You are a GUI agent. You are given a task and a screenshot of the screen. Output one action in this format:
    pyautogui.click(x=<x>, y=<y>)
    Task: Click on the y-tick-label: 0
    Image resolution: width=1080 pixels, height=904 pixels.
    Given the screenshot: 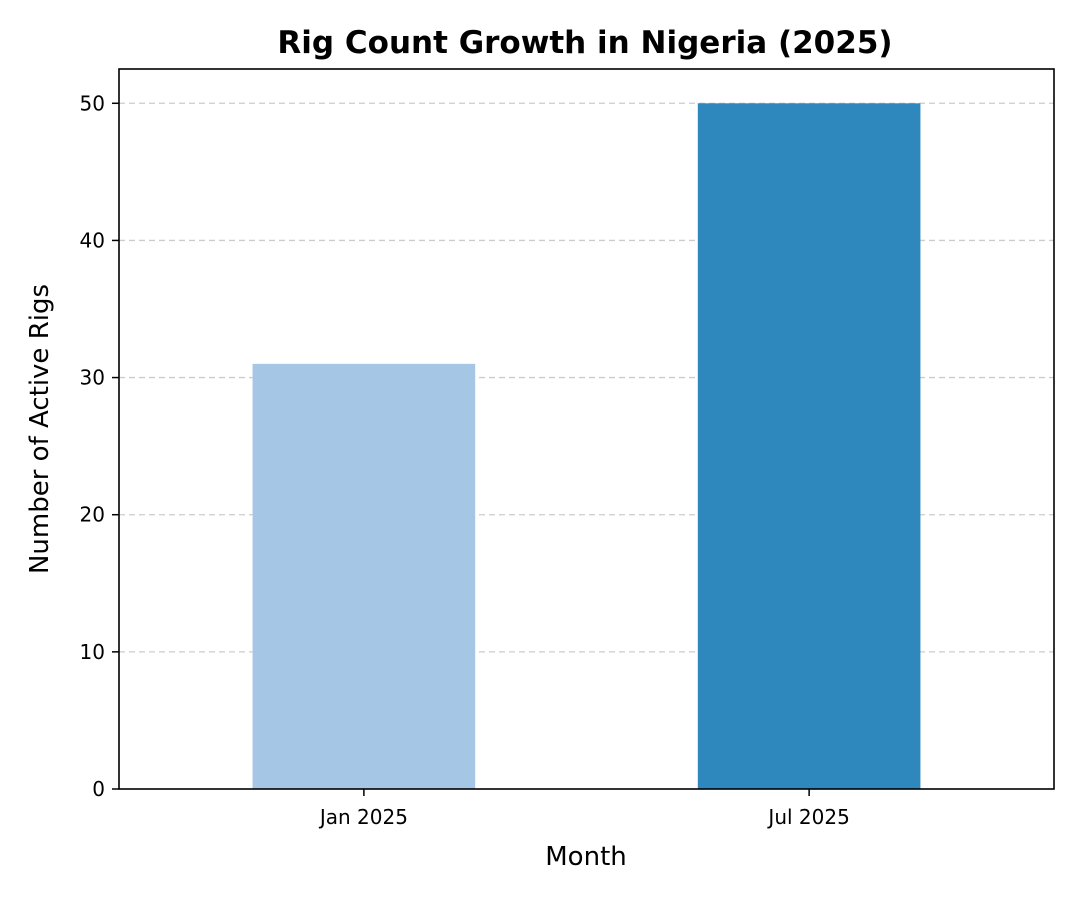 What is the action you would take?
    pyautogui.click(x=98, y=789)
    